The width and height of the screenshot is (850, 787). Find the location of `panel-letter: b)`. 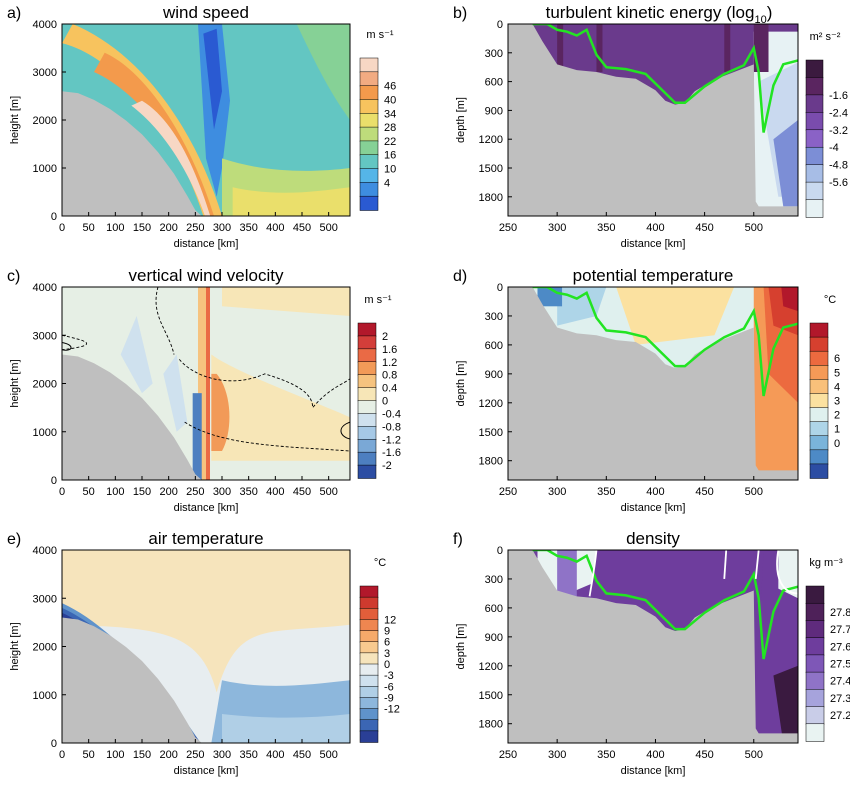

panel-letter: b) is located at coordinates (460, 13).